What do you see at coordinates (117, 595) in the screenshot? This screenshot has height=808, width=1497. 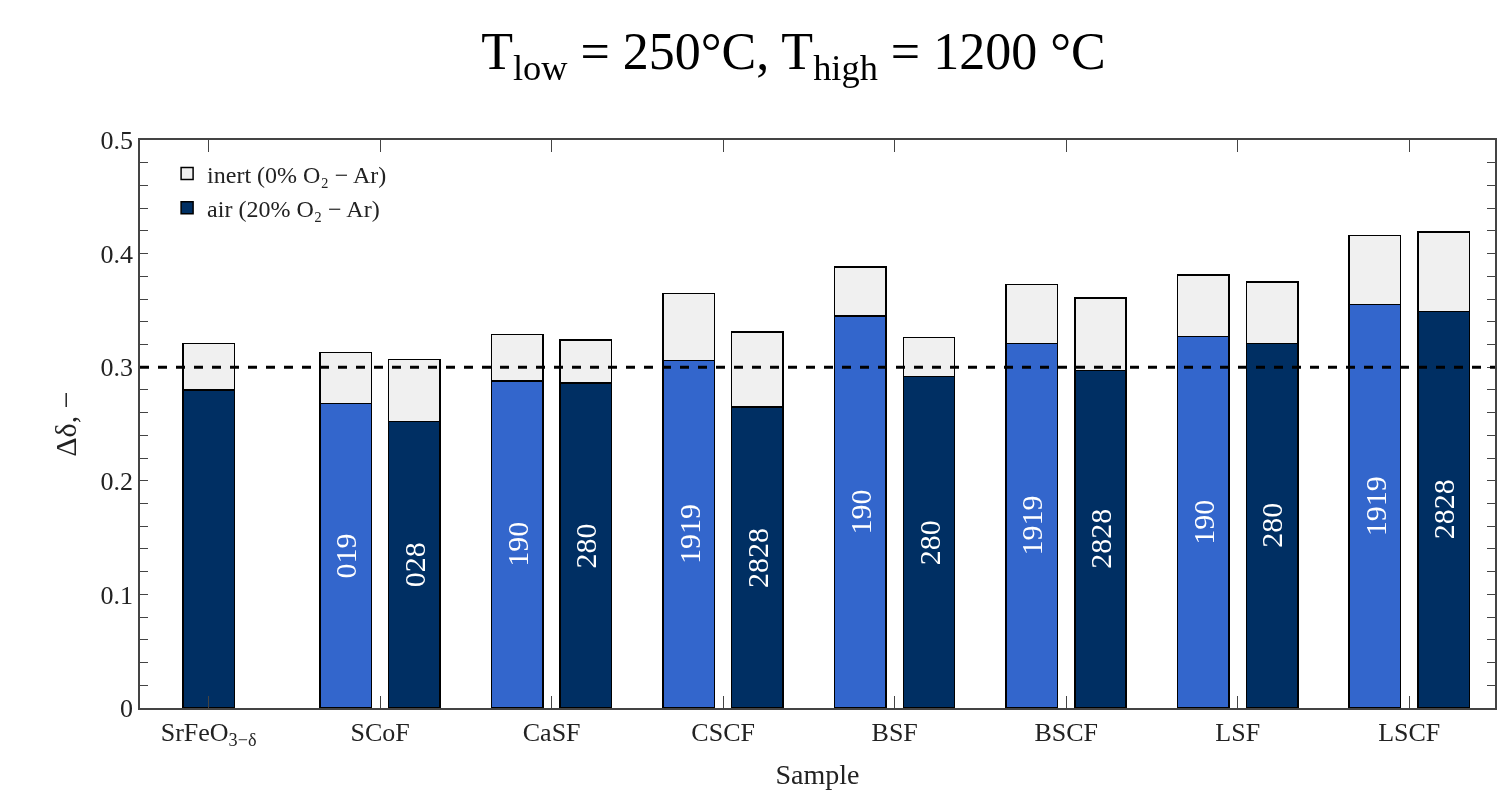 I see `y-tick-label: 0.1` at bounding box center [117, 595].